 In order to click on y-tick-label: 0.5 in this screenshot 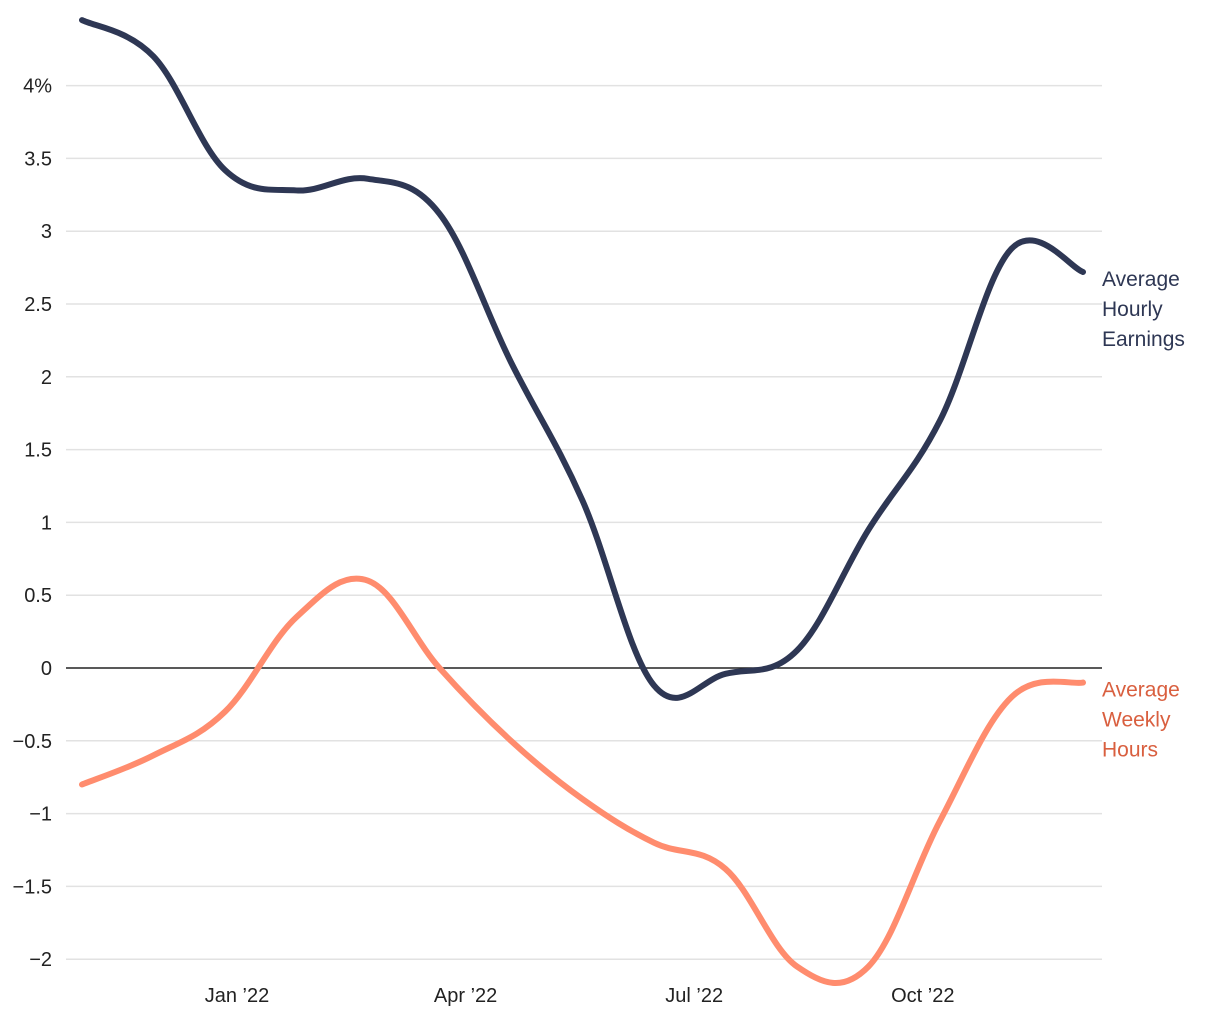, I will do `click(38, 596)`.